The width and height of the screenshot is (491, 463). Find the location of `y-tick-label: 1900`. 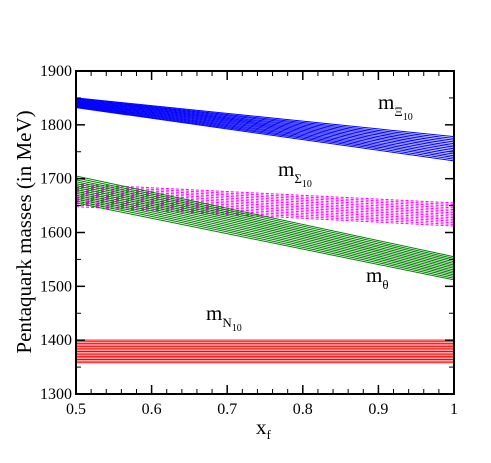

y-tick-label: 1900 is located at coordinates (56, 71).